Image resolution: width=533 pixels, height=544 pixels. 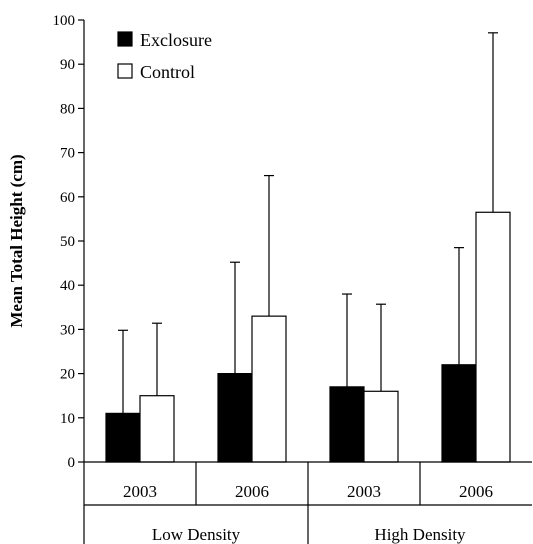 I want to click on y-tick-label: 20, so click(x=67, y=375).